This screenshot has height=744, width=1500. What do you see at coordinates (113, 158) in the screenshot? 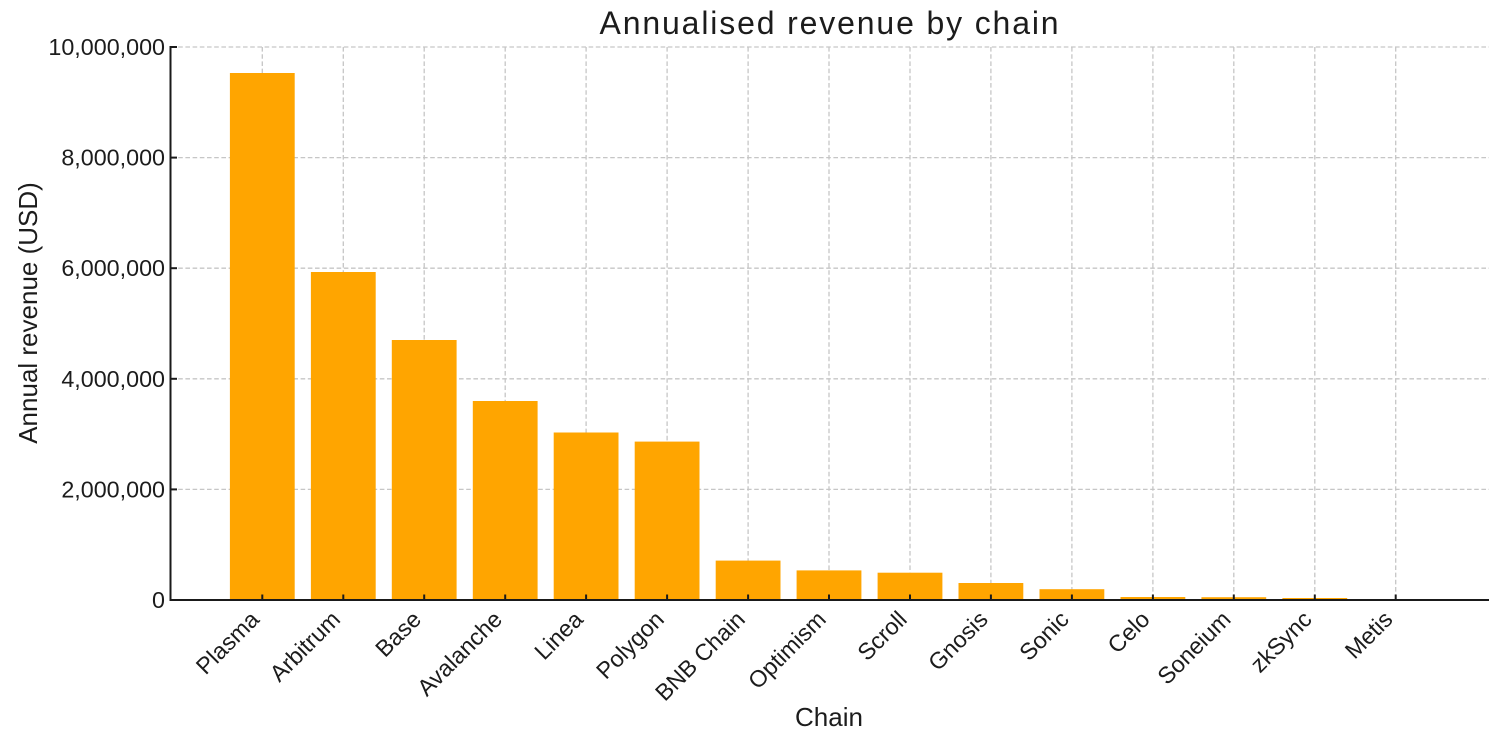
I see `svg-text: 8,000,000` at bounding box center [113, 158].